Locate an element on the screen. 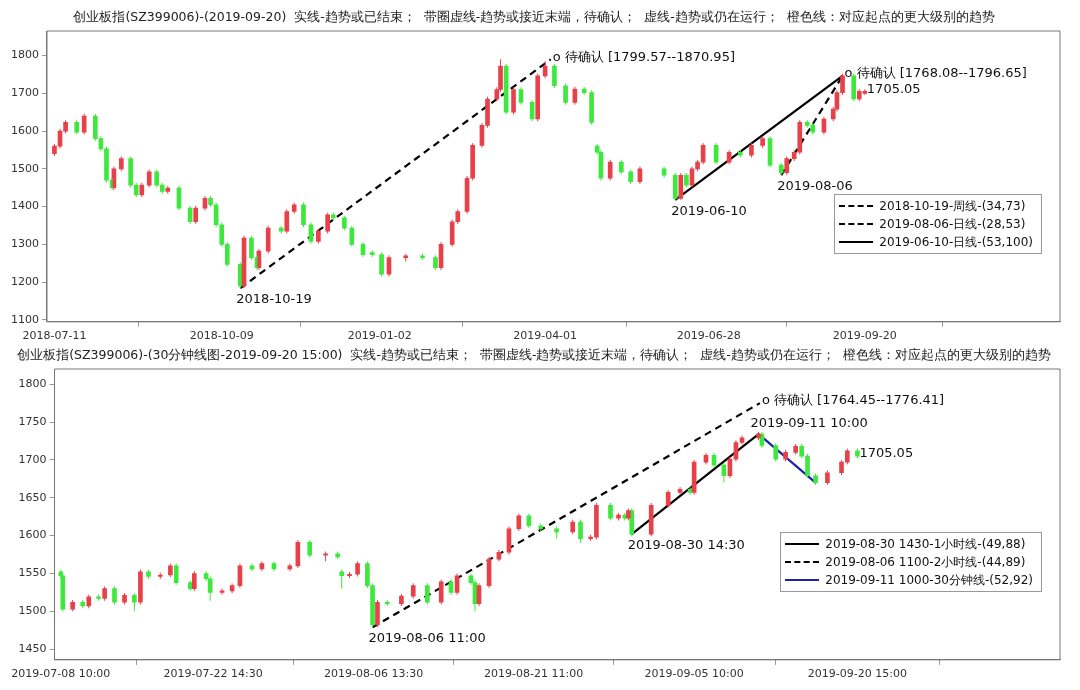 Image resolution: width=1080 pixels, height=690 pixels. x-tick-label: 2019-07-22 14:30 is located at coordinates (213, 674).